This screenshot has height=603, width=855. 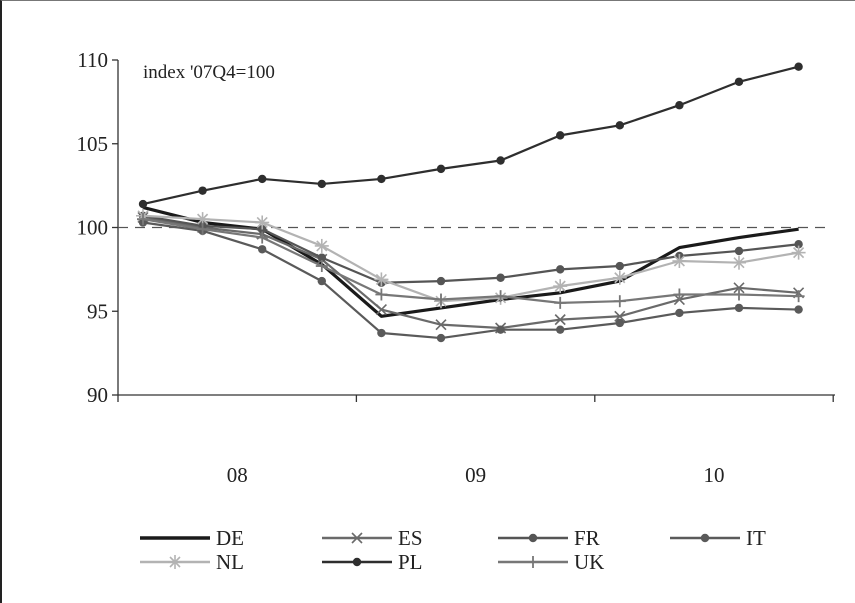 I want to click on y-tick-label: 90, so click(x=97, y=395).